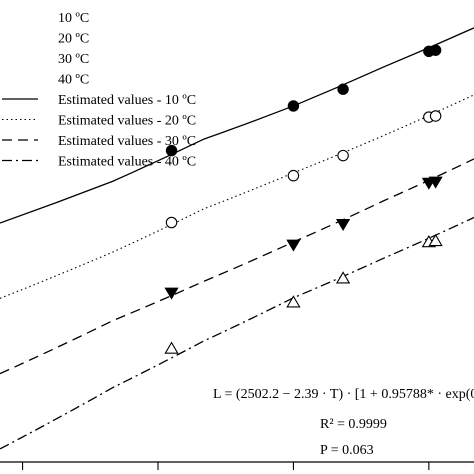 The image size is (474, 474). I want to click on legend-item-30-c: 30 ºC, so click(73, 59).